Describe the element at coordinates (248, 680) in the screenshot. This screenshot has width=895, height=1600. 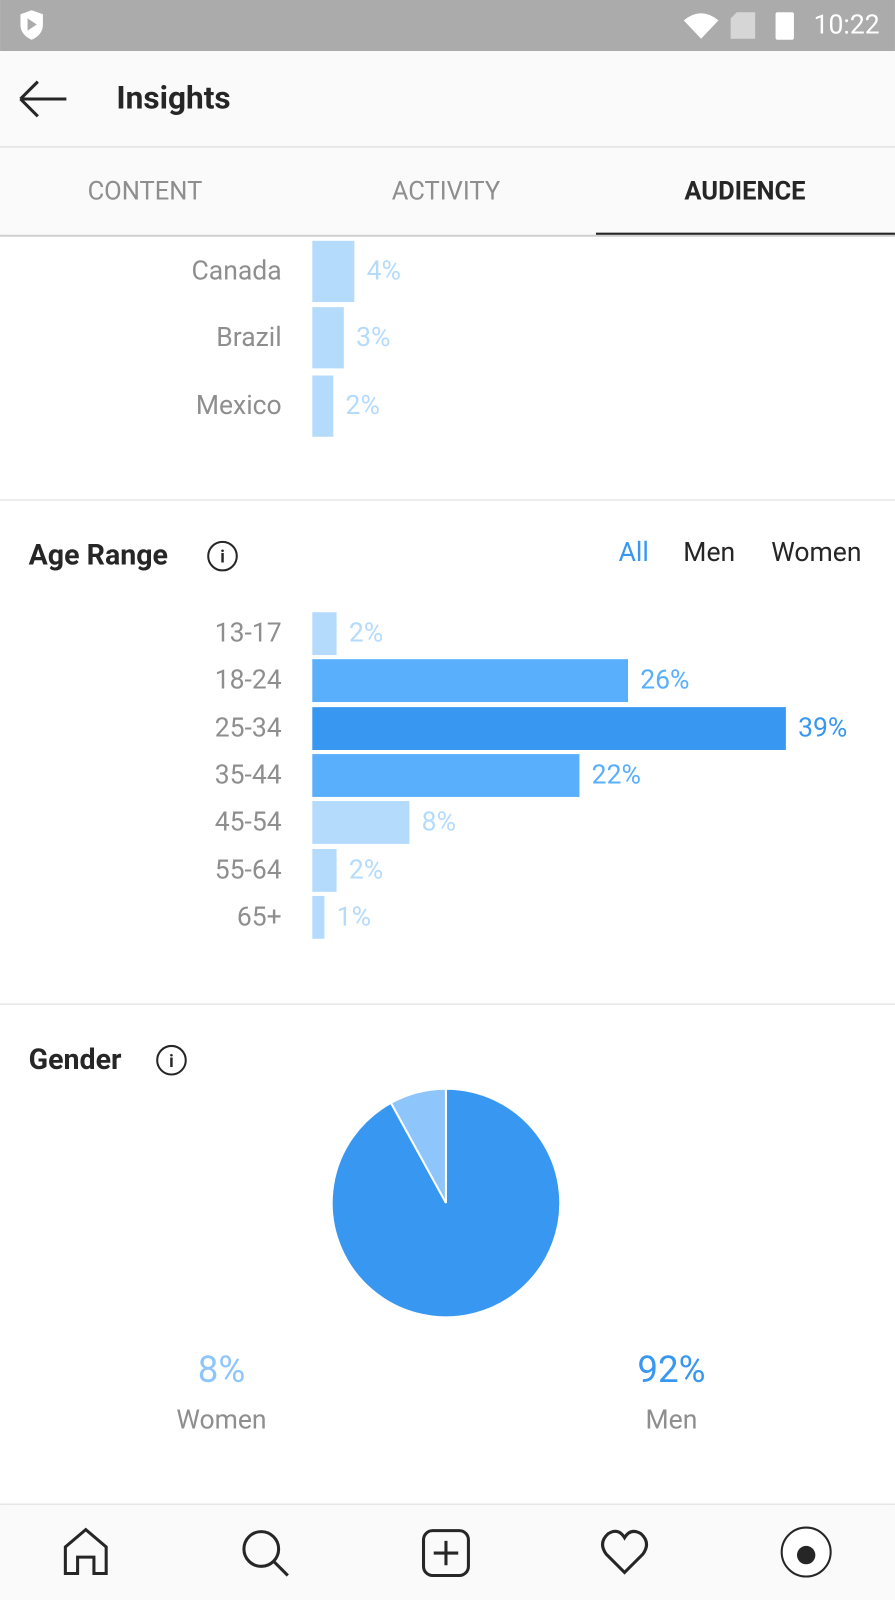
I see `bar-label: 18-24` at that location.